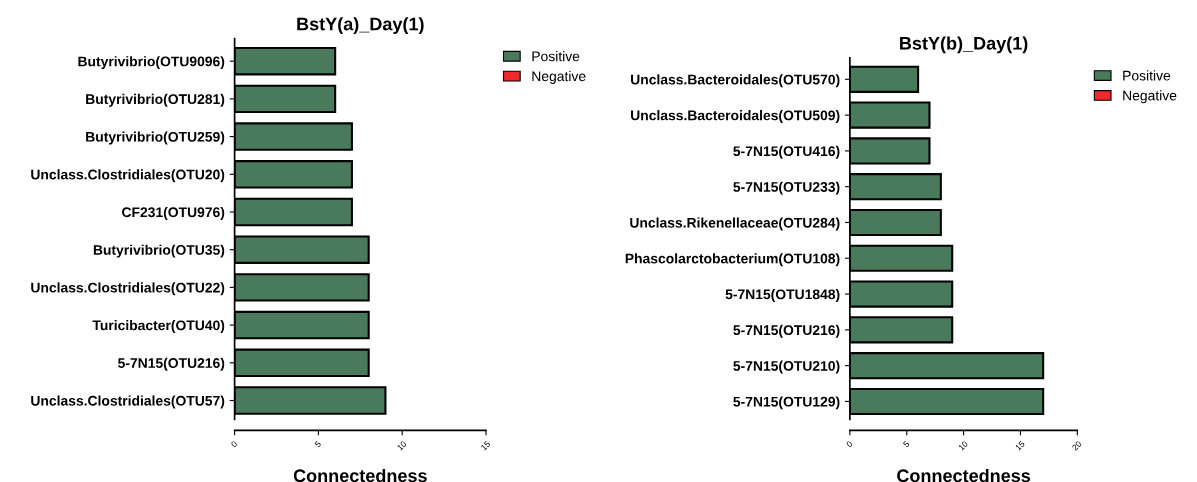  What do you see at coordinates (128, 176) in the screenshot?
I see `y-tick-label: Unclass.Clostridiales(OTU20)` at bounding box center [128, 176].